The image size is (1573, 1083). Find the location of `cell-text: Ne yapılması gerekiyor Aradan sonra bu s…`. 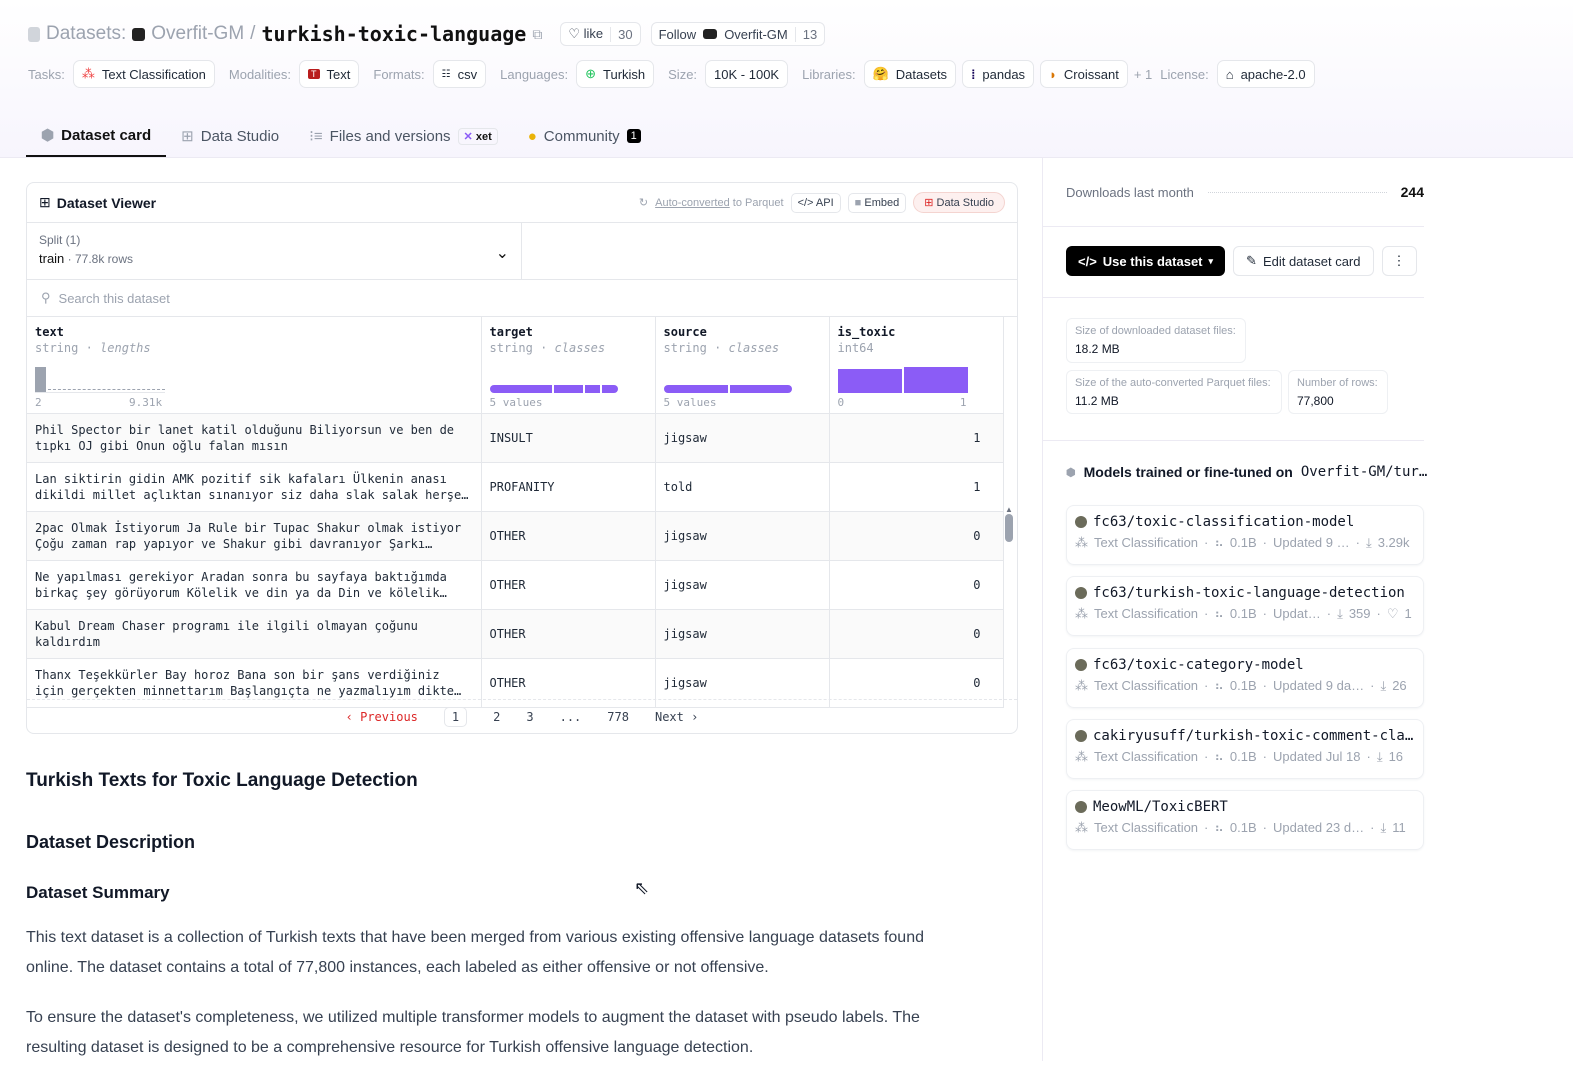

cell-text: Ne yapılması gerekiyor Aradan sonra bu s… is located at coordinates (254, 585).